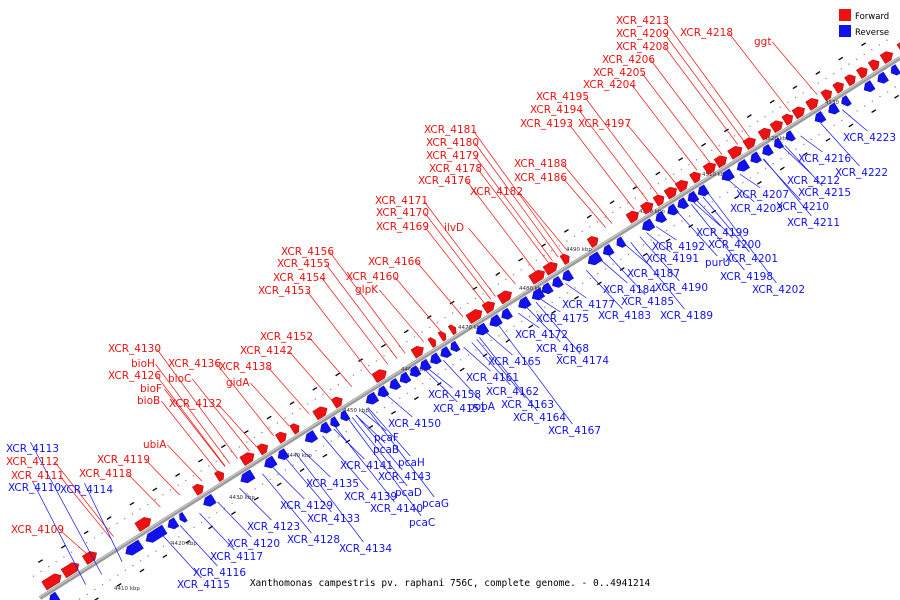 This screenshot has width=900, height=600. I want to click on axis-kbp-label: 4470 kbp, so click(471, 328).